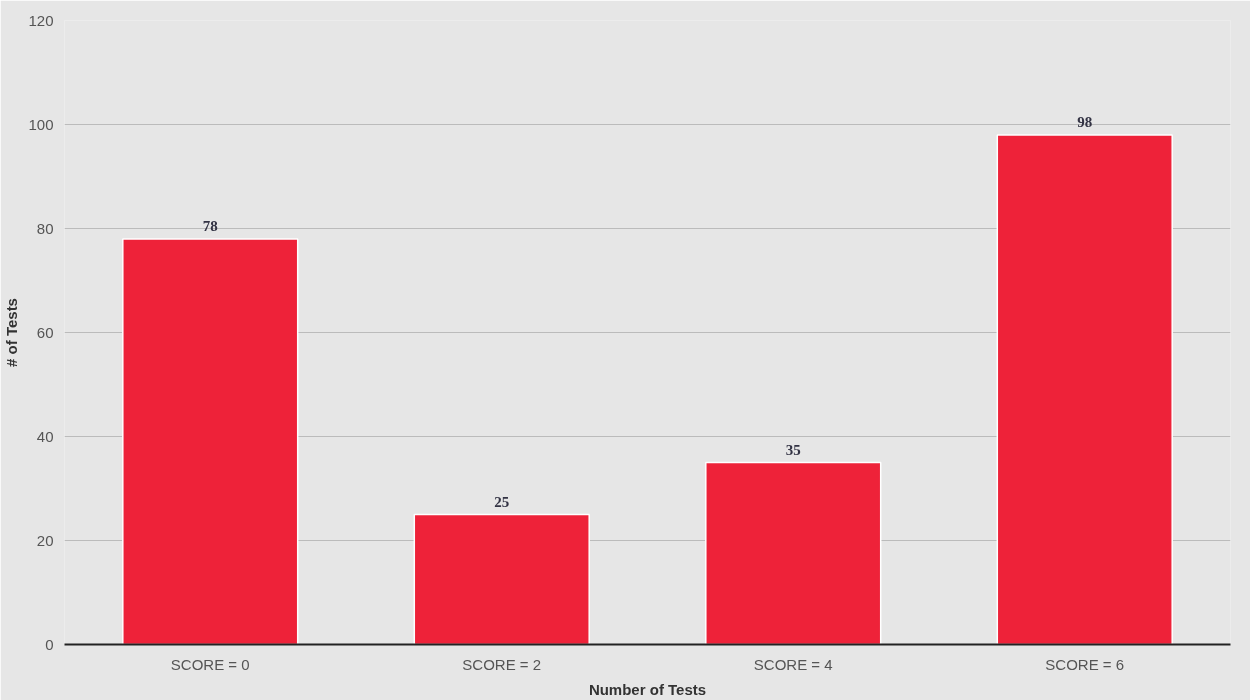  I want to click on x-axis-title: Number of Tests, so click(647, 689).